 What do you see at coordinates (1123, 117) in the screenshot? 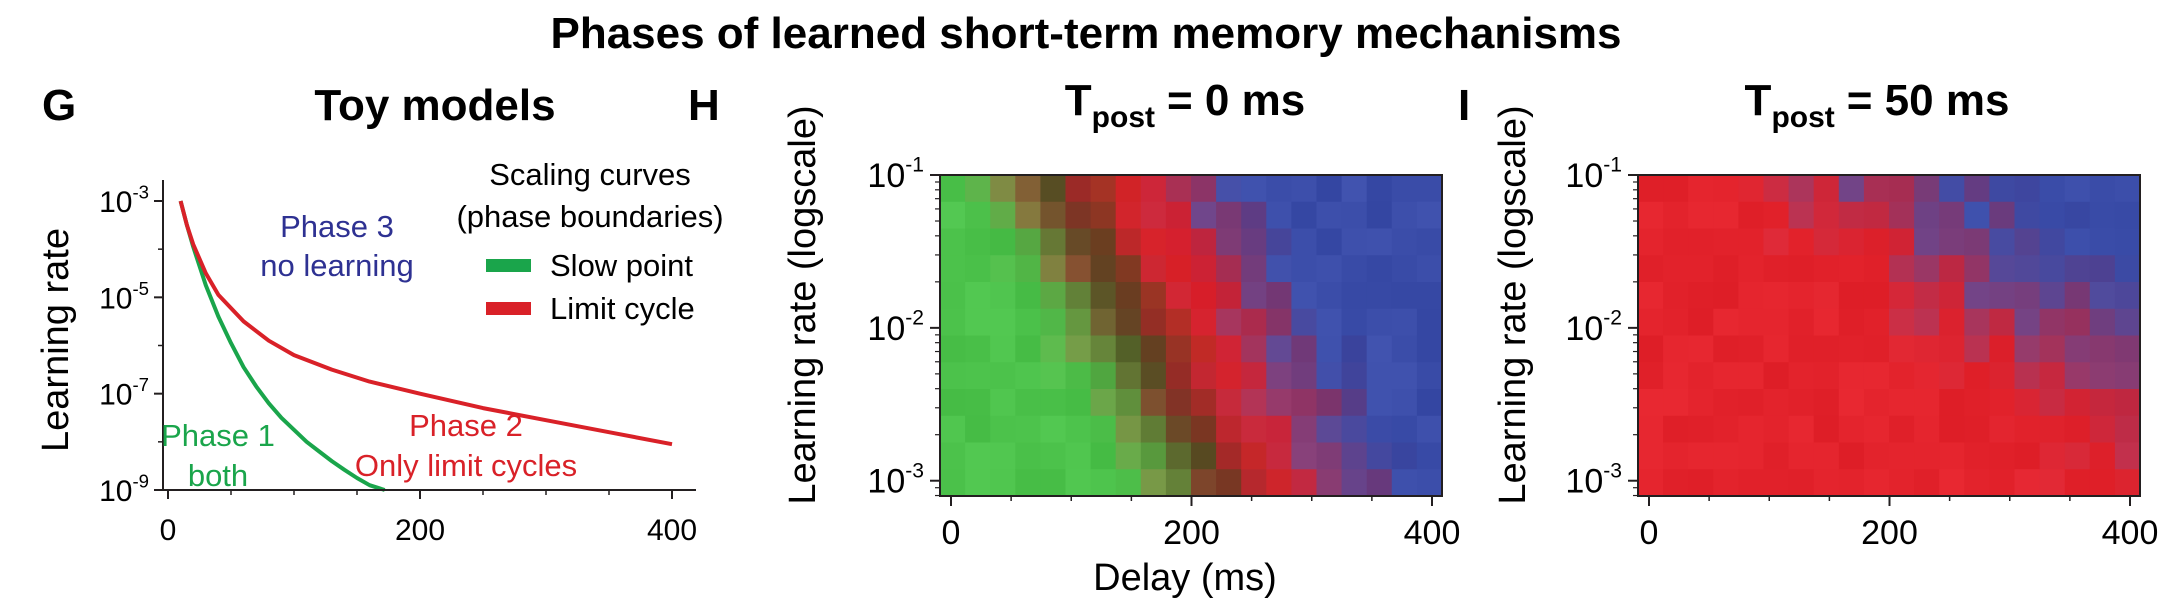
I see `panel-h-title-sub: post` at bounding box center [1123, 117].